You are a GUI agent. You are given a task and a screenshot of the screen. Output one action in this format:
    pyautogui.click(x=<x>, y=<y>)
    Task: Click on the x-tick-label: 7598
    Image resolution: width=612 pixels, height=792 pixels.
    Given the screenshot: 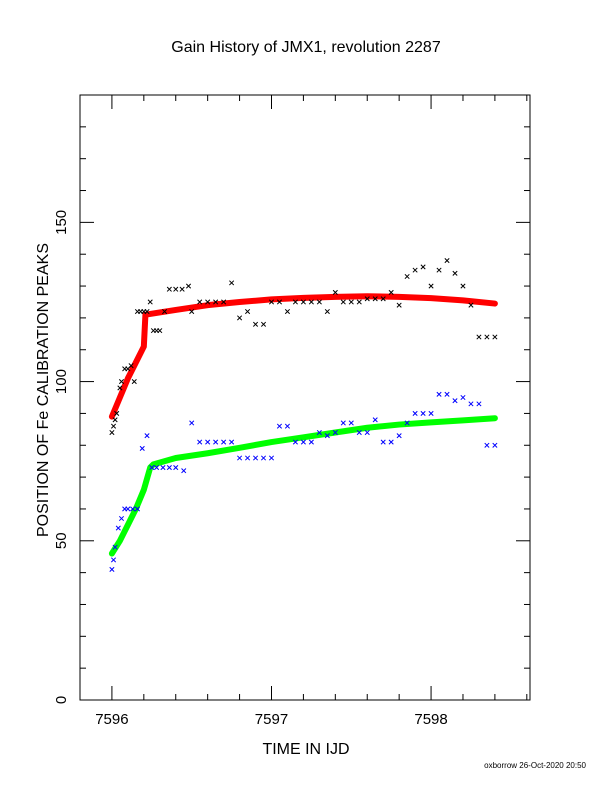 What is the action you would take?
    pyautogui.click(x=430, y=719)
    